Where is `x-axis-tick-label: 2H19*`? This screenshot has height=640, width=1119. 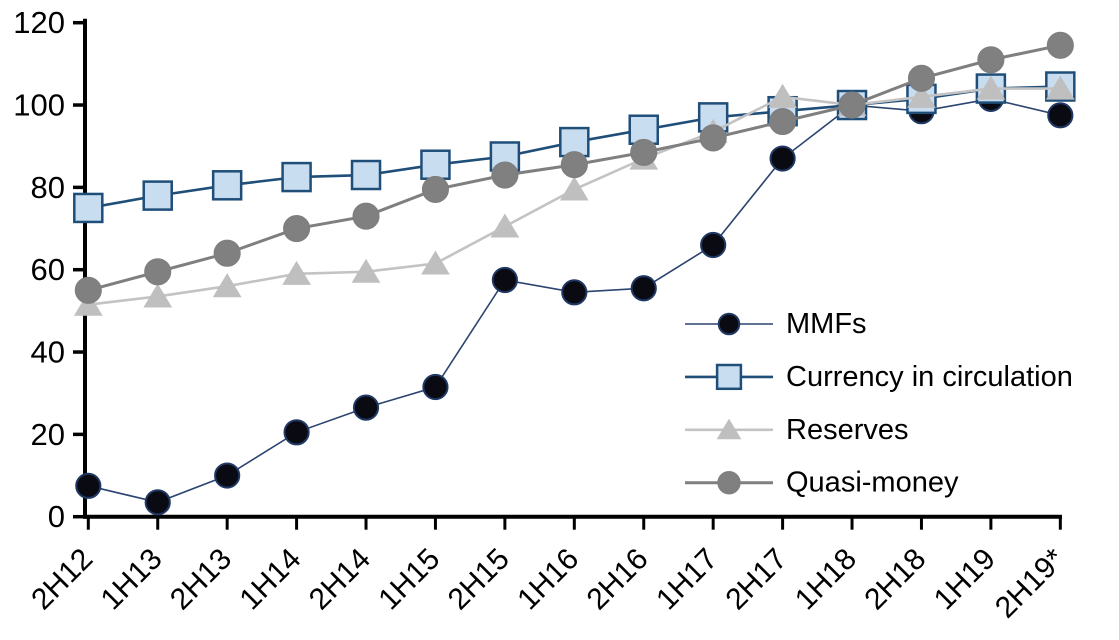 x-axis-tick-label: 2H19* is located at coordinates (1030, 583).